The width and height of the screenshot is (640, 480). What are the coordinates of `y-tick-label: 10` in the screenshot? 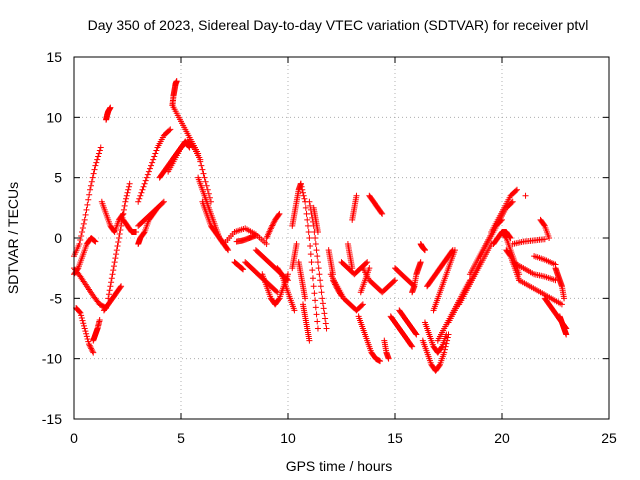 It's located at (54, 117).